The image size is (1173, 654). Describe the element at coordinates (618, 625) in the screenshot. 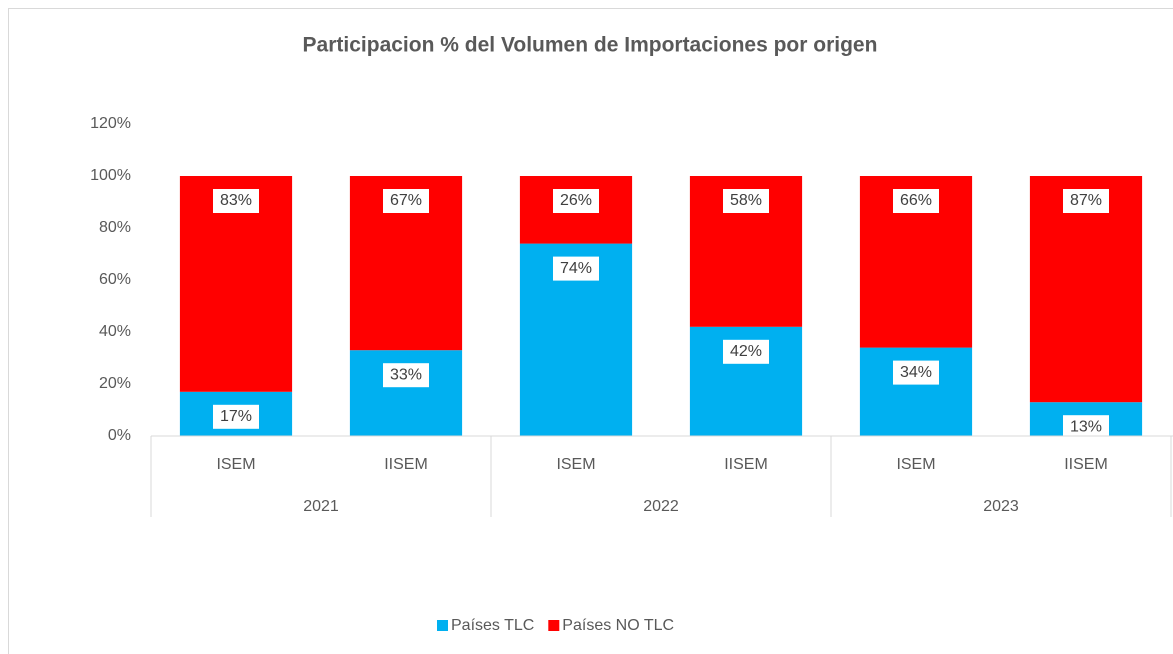

I see `legend-label: Países NO TLC` at that location.